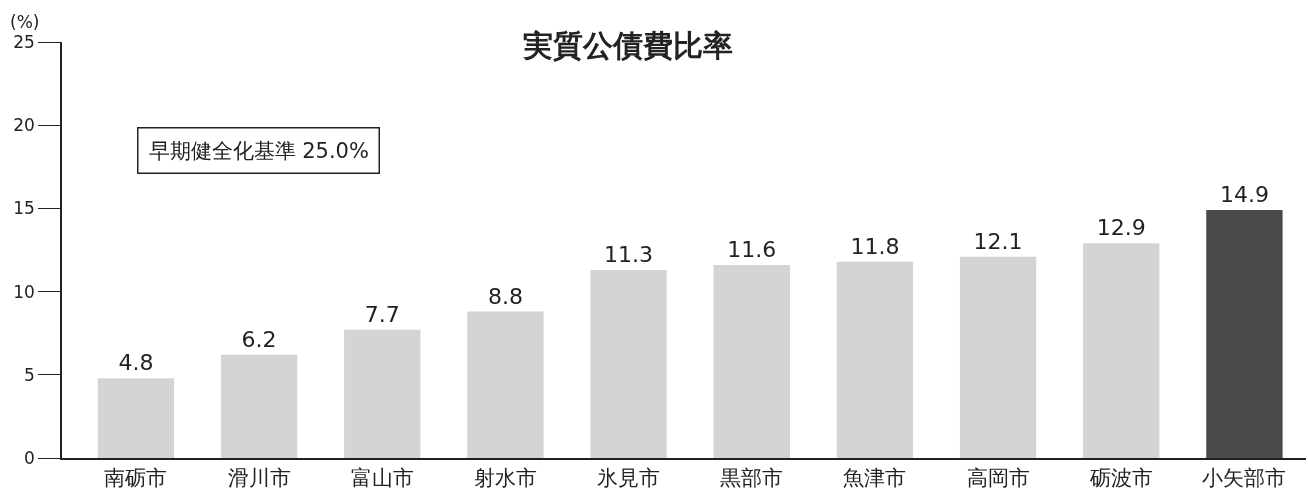 This screenshot has width=1308, height=496. I want to click on annotation: 早期健全化基準 25.0%, so click(258, 150).